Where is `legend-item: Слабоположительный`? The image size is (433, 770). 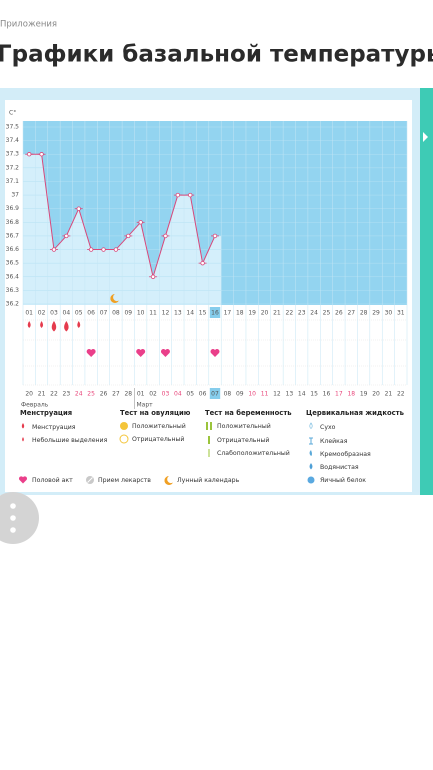
legend-item: Слабоположительный is located at coordinates (253, 453).